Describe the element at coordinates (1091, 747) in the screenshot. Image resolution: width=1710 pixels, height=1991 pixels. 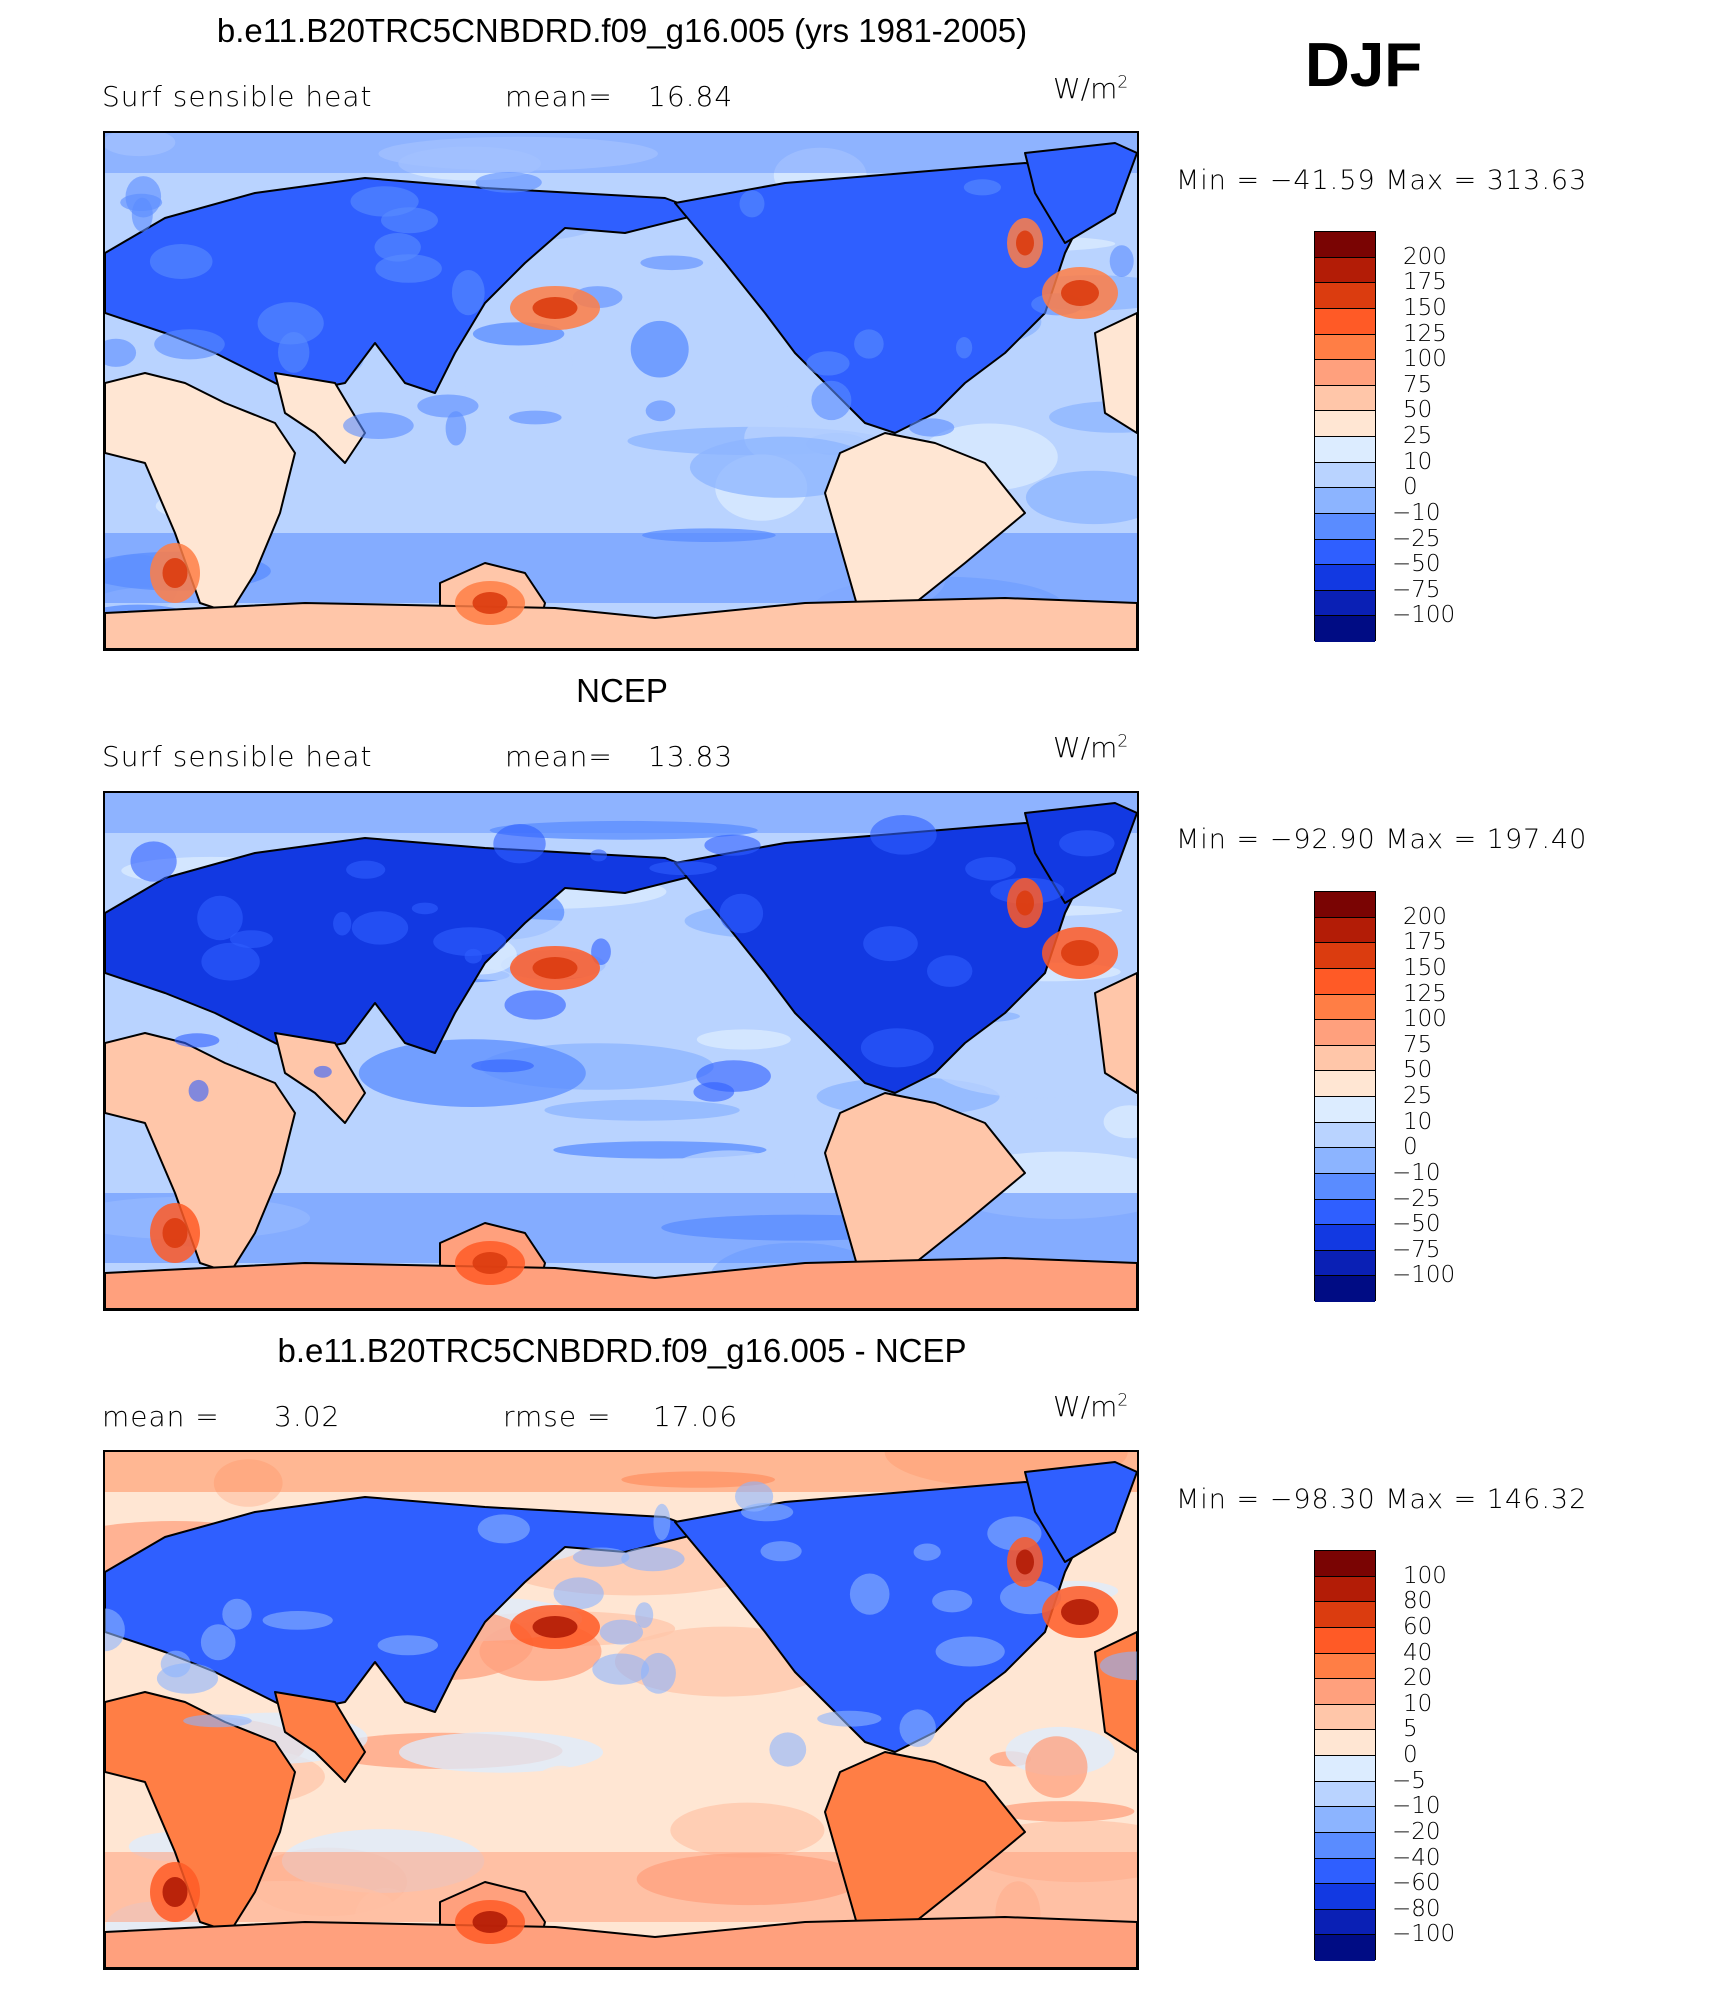
I see `panel-2-units: W/m2` at that location.